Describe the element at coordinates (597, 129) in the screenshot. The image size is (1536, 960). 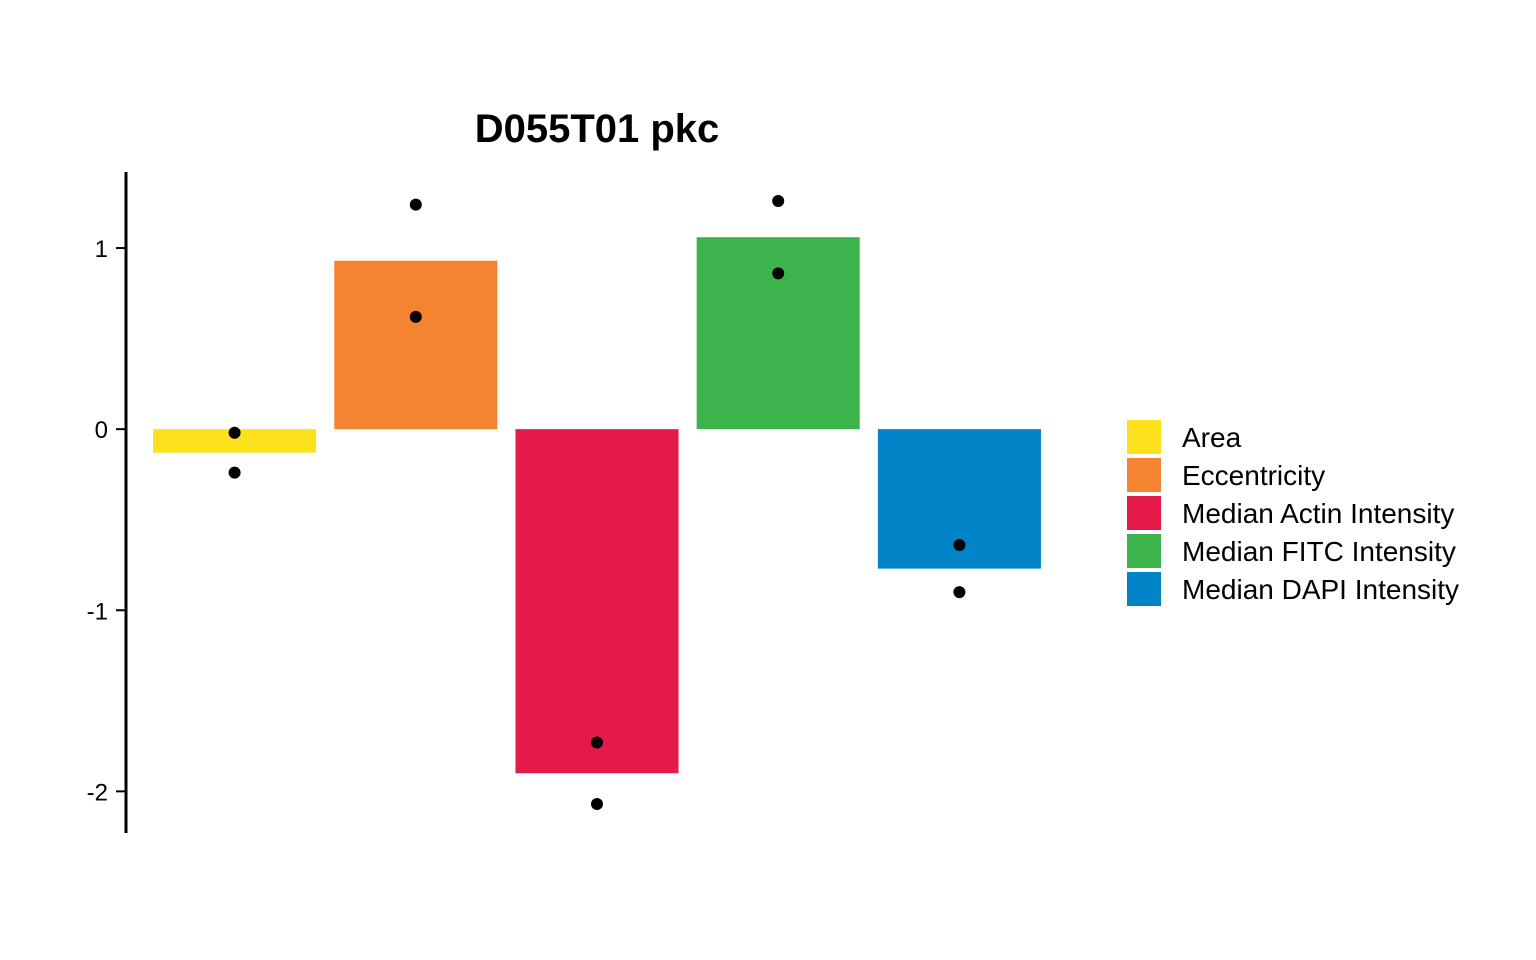
I see `chart-title: D055T01 pkc` at that location.